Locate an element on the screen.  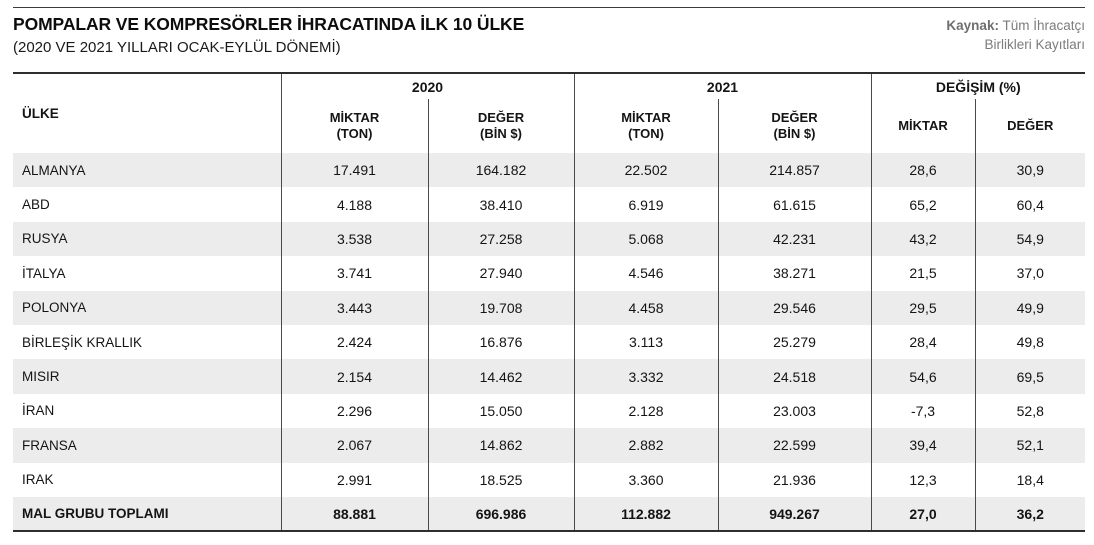
value-2021-cell: 21.936 is located at coordinates (794, 479).